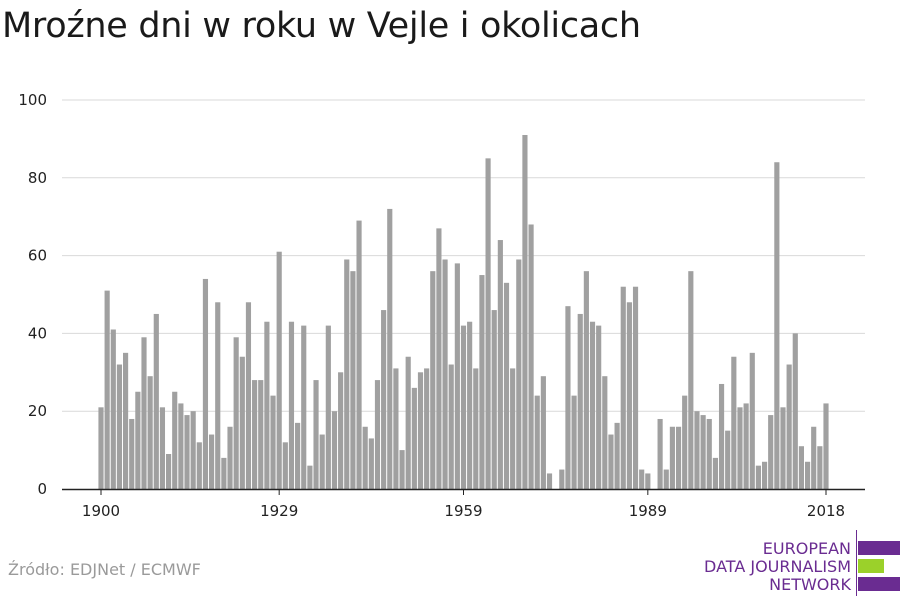 This screenshot has height=600, width=900. Describe the element at coordinates (685, 442) in the screenshot. I see `bar-1995` at that location.